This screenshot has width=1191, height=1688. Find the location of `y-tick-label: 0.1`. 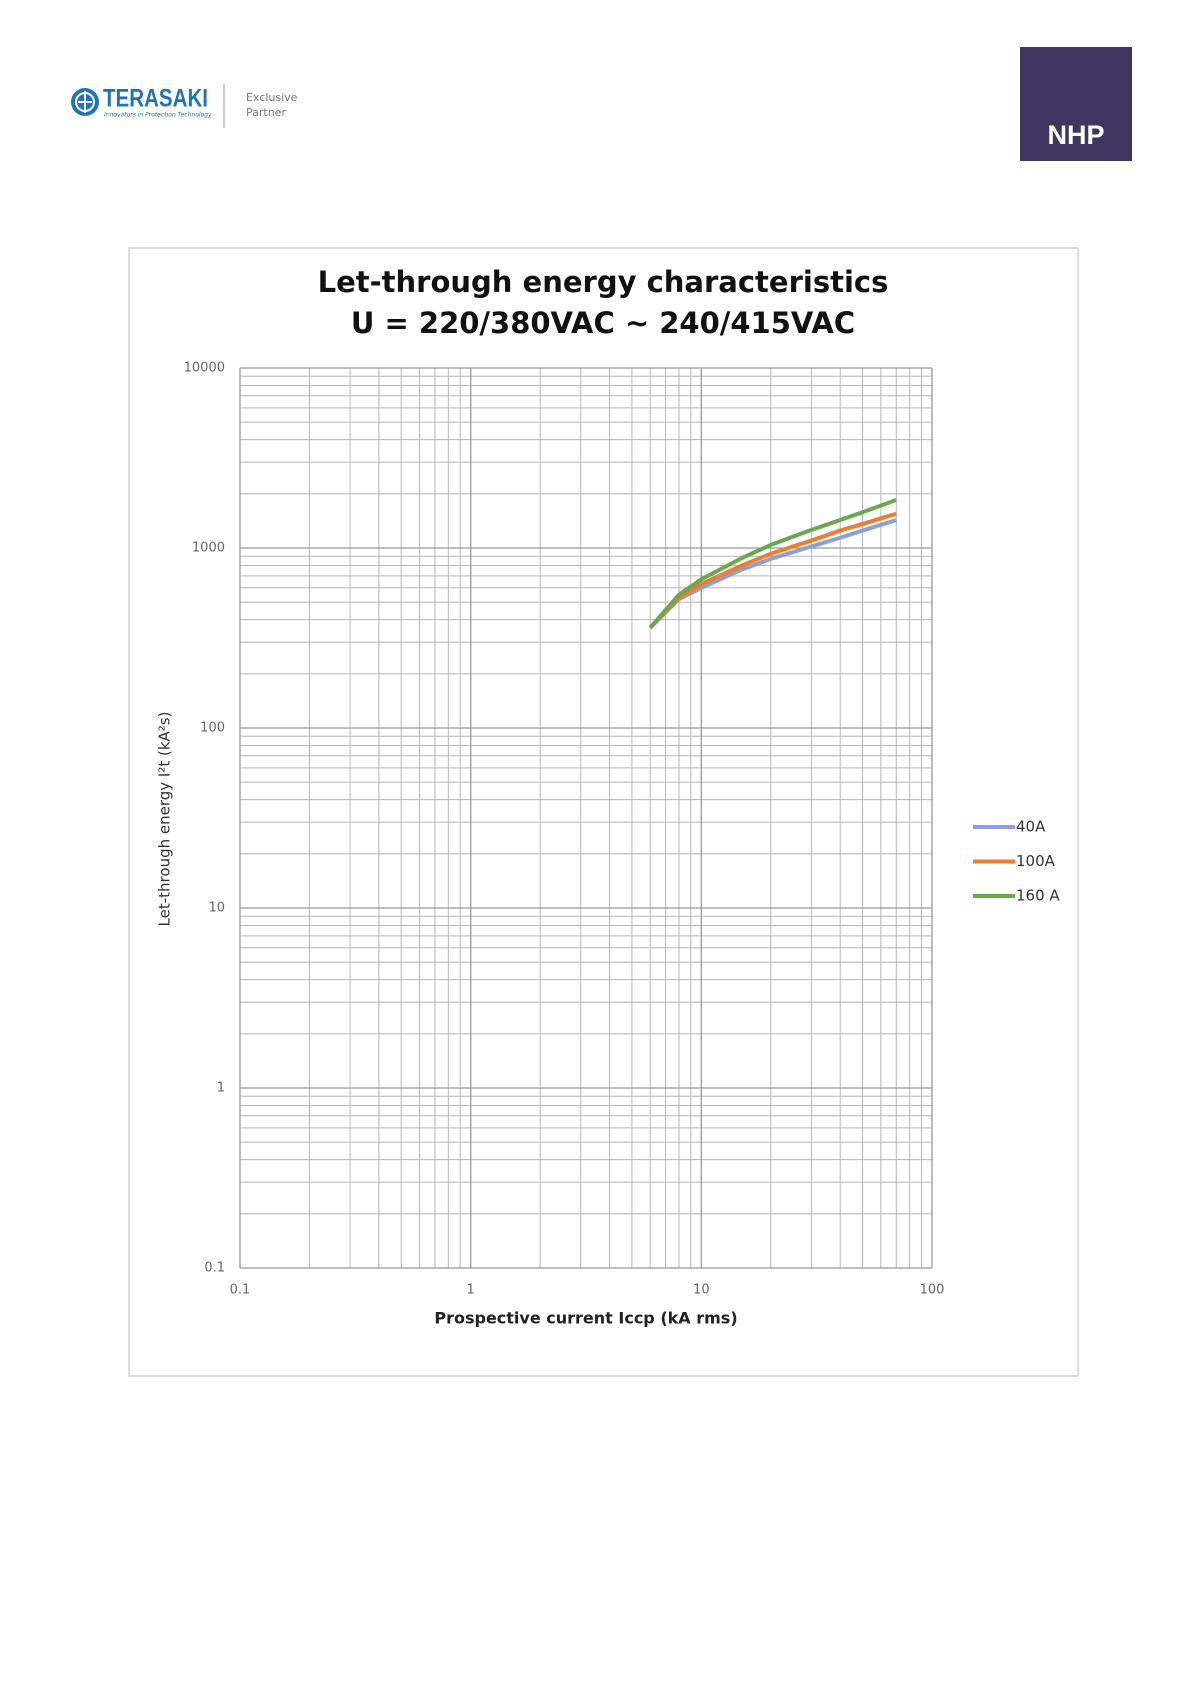

y-tick-label: 0.1 is located at coordinates (214, 1268).